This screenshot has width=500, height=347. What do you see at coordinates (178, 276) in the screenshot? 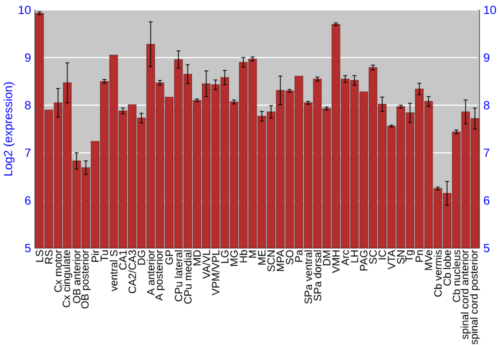
I see `x-tick-label: CPu lateral` at bounding box center [178, 276].